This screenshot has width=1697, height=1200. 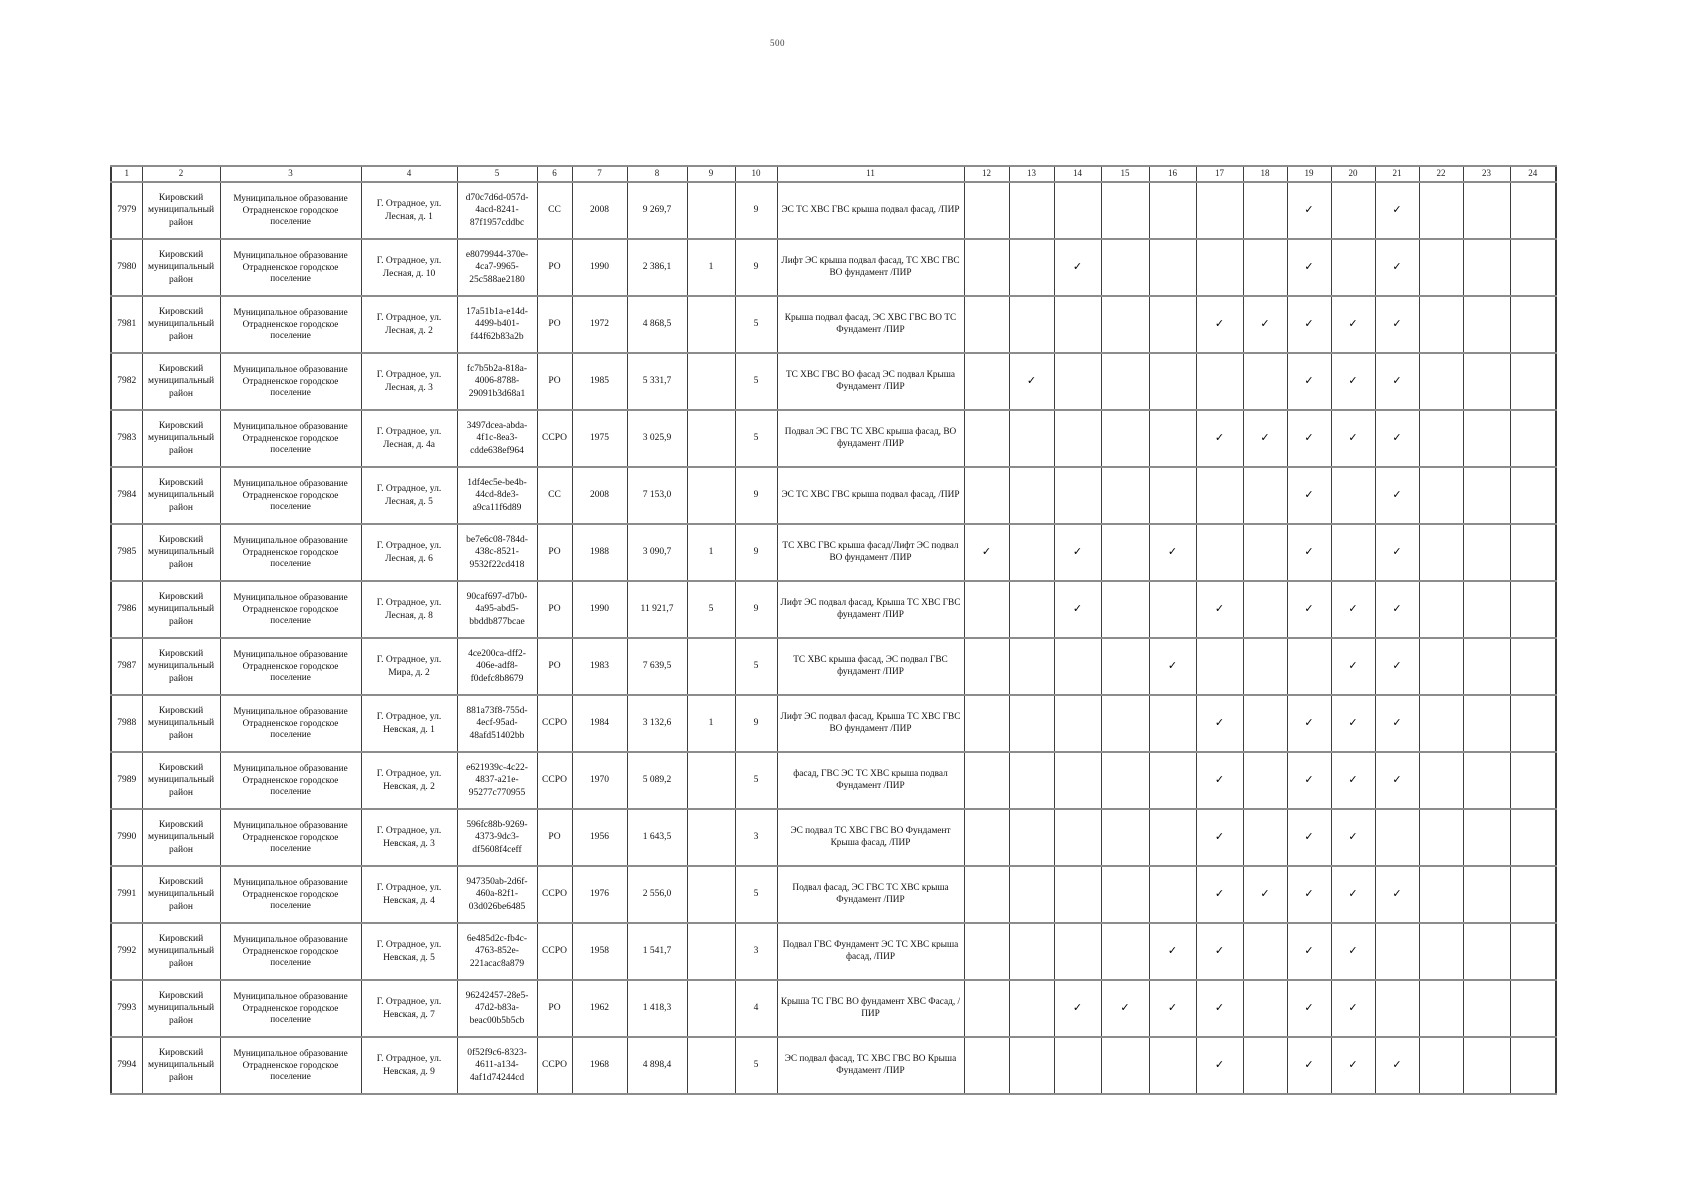 What do you see at coordinates (409, 951) in the screenshot?
I see `address-cell: Г. Отрадное, ул. Невская, д. 5` at bounding box center [409, 951].